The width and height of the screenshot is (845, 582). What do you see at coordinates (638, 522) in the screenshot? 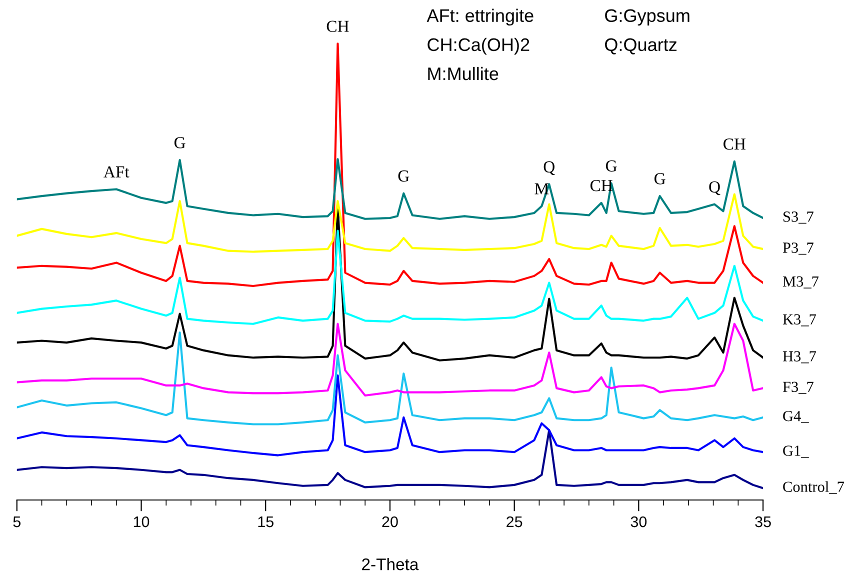
I see `x-tick-label: 30` at bounding box center [638, 522].